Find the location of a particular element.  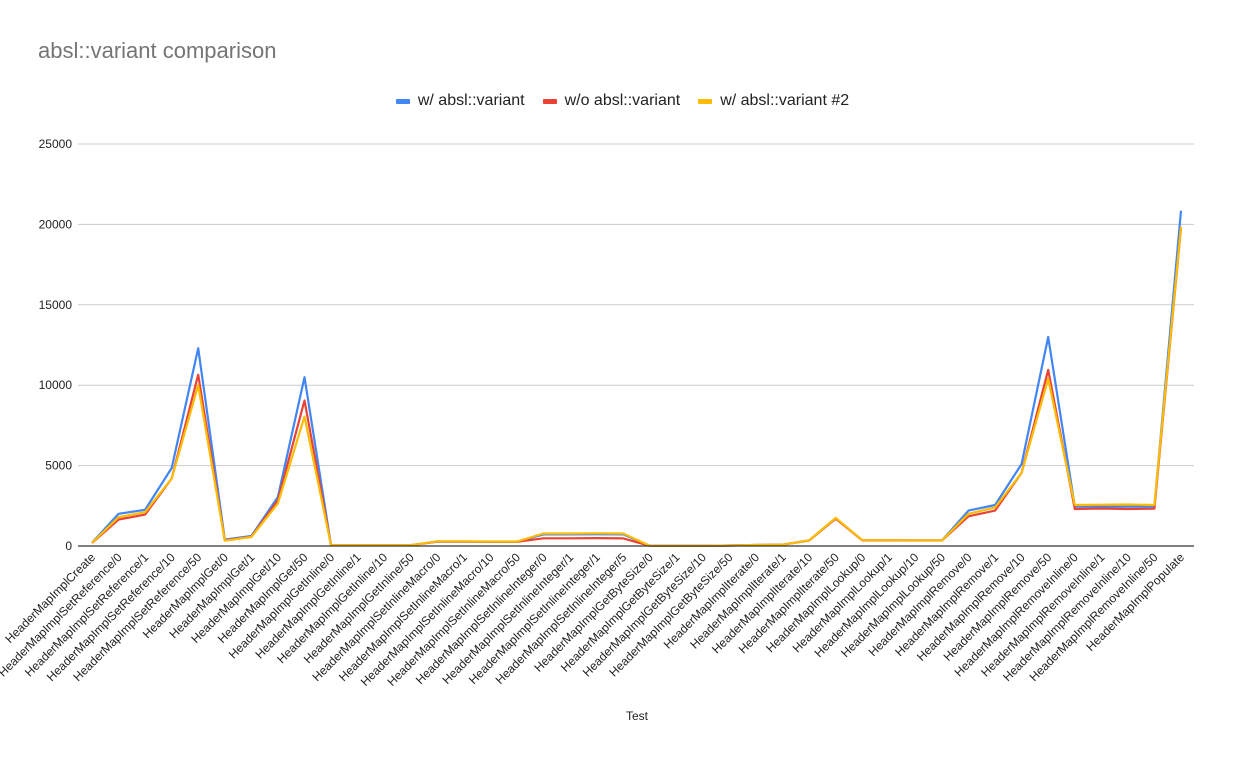

y-axis-ticks: 0 5000 10000 15000 20000 25000 is located at coordinates (56, 345).